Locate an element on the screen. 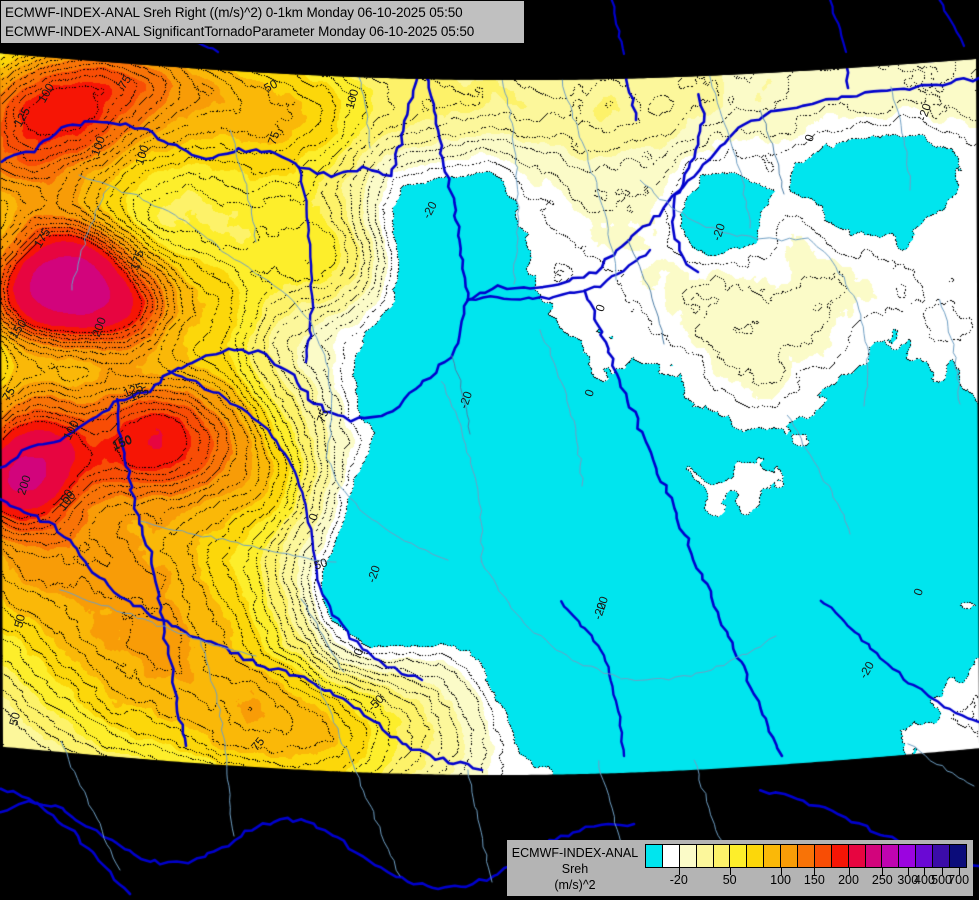 This screenshot has width=979, height=900. colorbar is located at coordinates (806, 856).